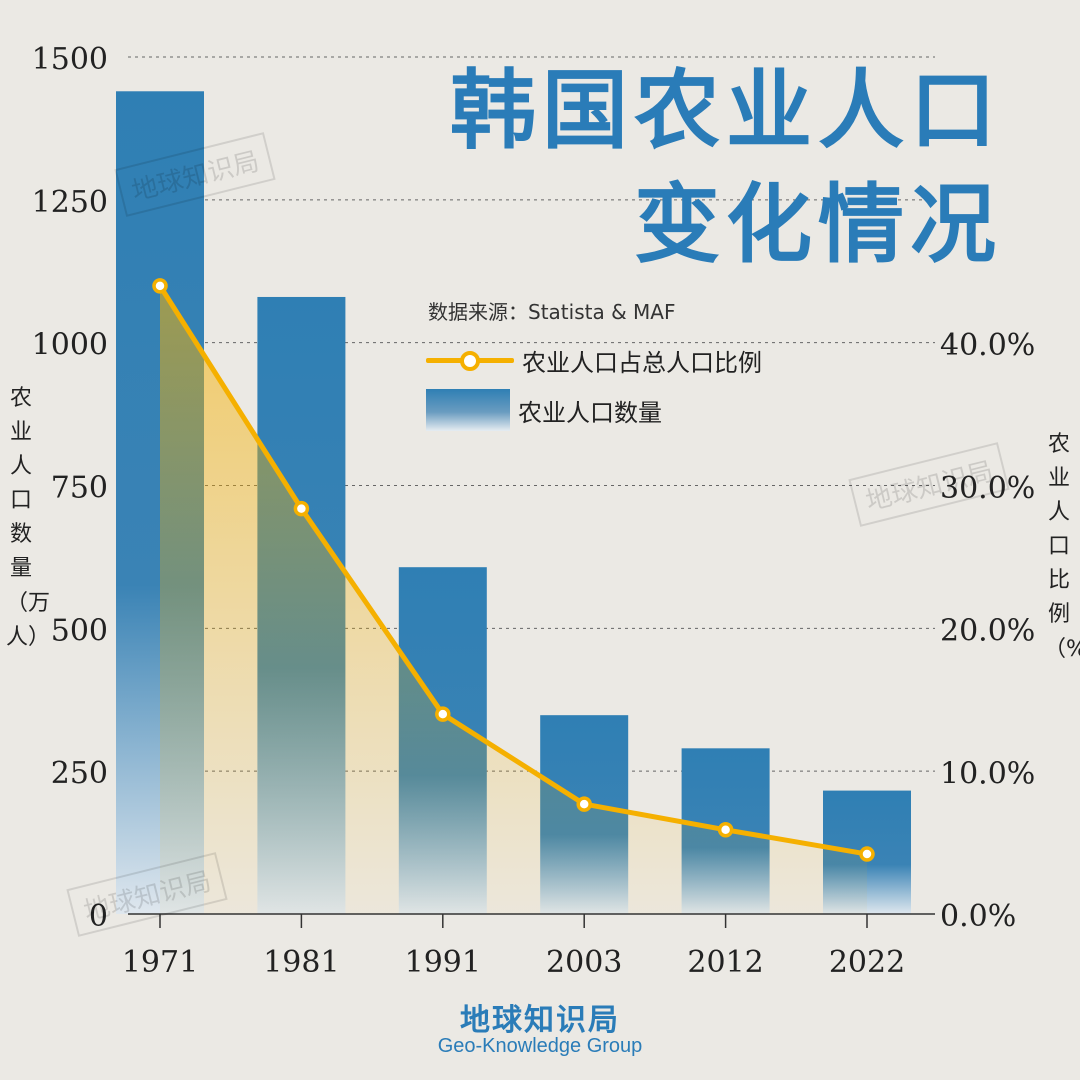 The width and height of the screenshot is (1080, 1080). I want to click on x-tick-label: 1981, so click(301, 962).